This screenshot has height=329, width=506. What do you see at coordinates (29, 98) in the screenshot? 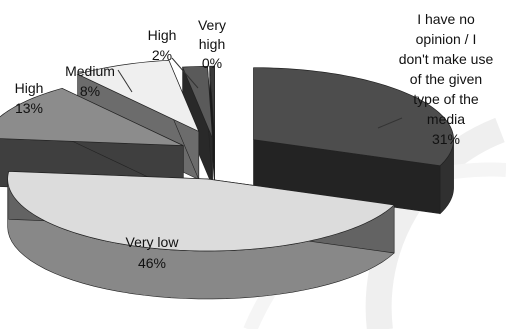
I see `slice-label: High 13%` at bounding box center [29, 98].